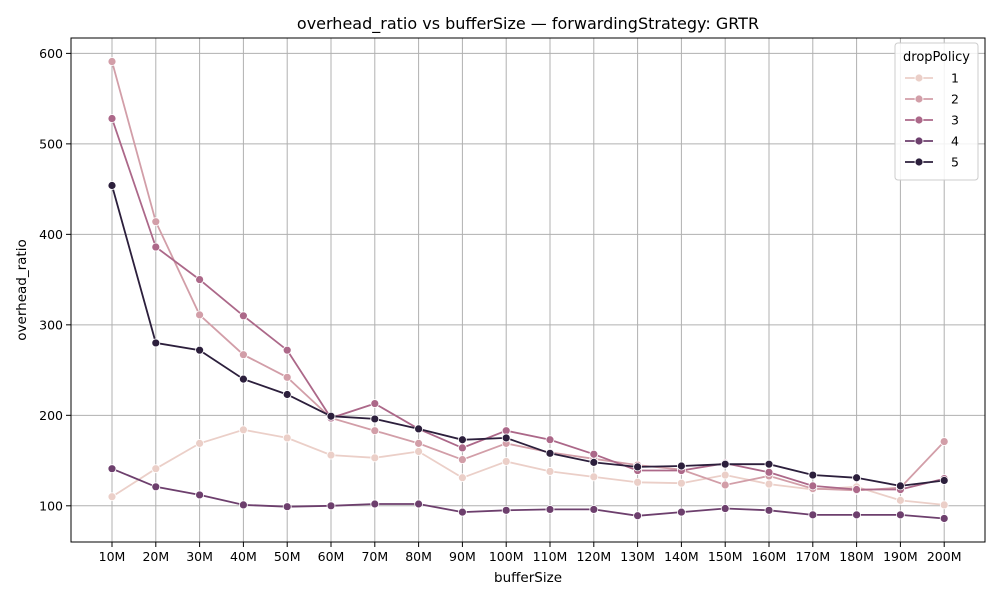 The image size is (1000, 600). What do you see at coordinates (955, 78) in the screenshot?
I see `legend-label: 1` at bounding box center [955, 78].